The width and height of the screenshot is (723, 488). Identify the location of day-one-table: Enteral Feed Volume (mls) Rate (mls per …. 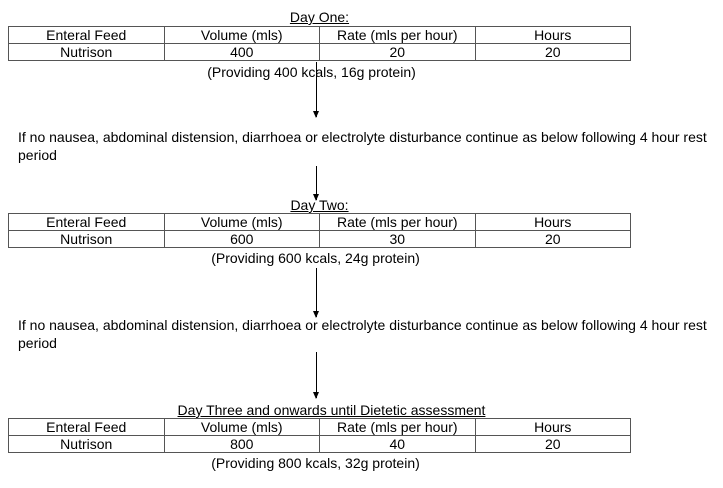
(319, 43).